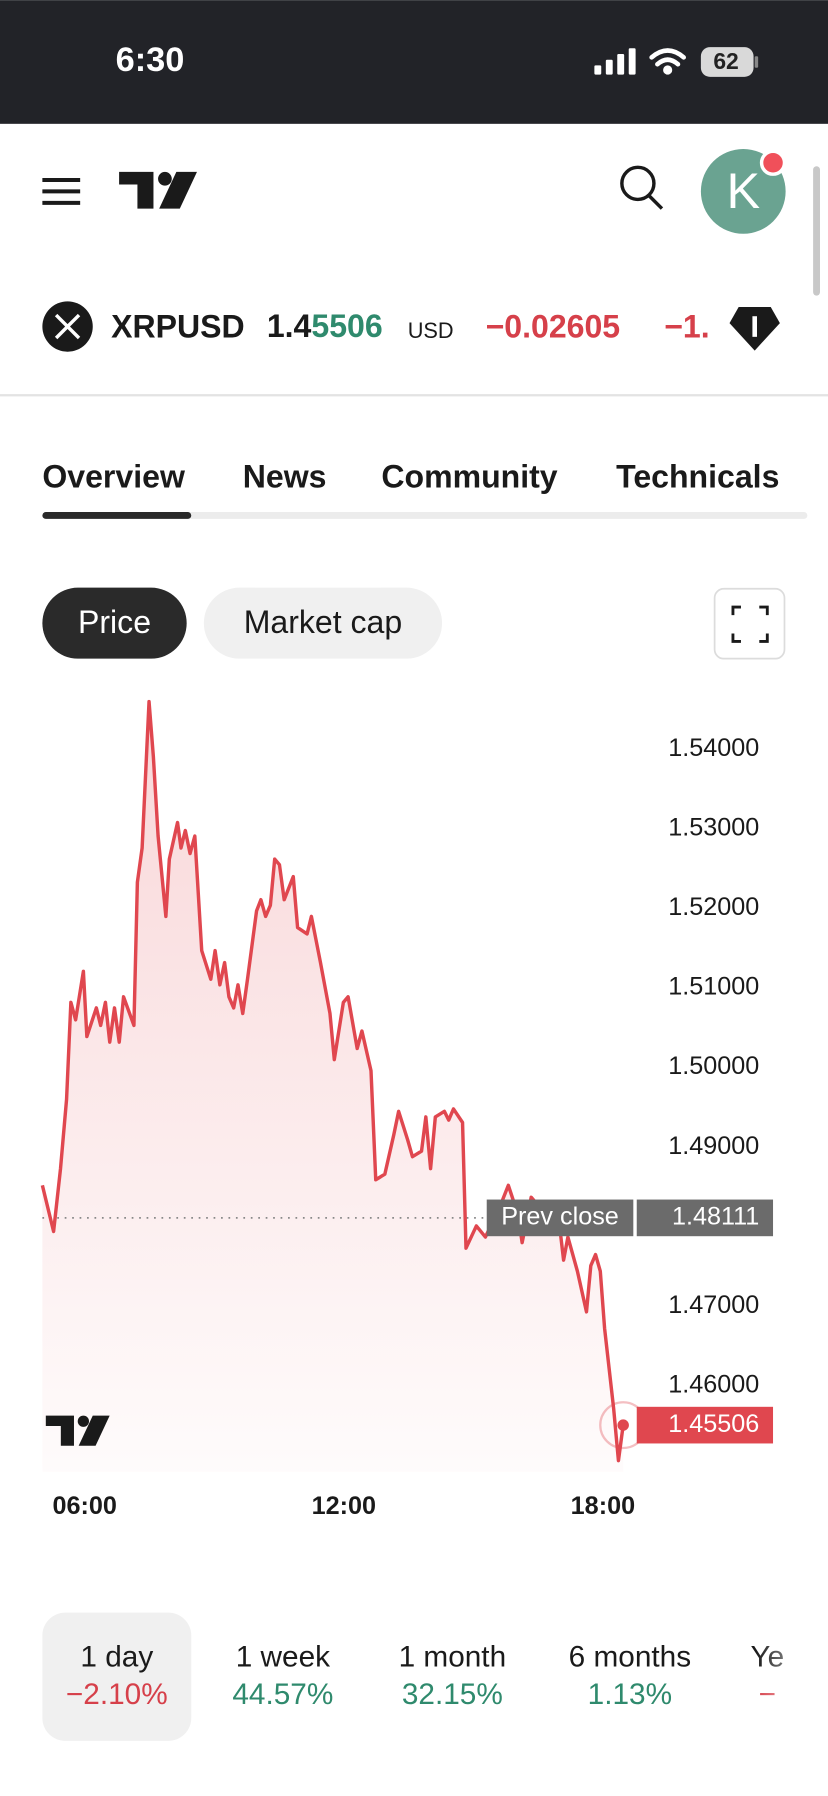 The width and height of the screenshot is (828, 1796). What do you see at coordinates (158, 190) in the screenshot?
I see `logo` at bounding box center [158, 190].